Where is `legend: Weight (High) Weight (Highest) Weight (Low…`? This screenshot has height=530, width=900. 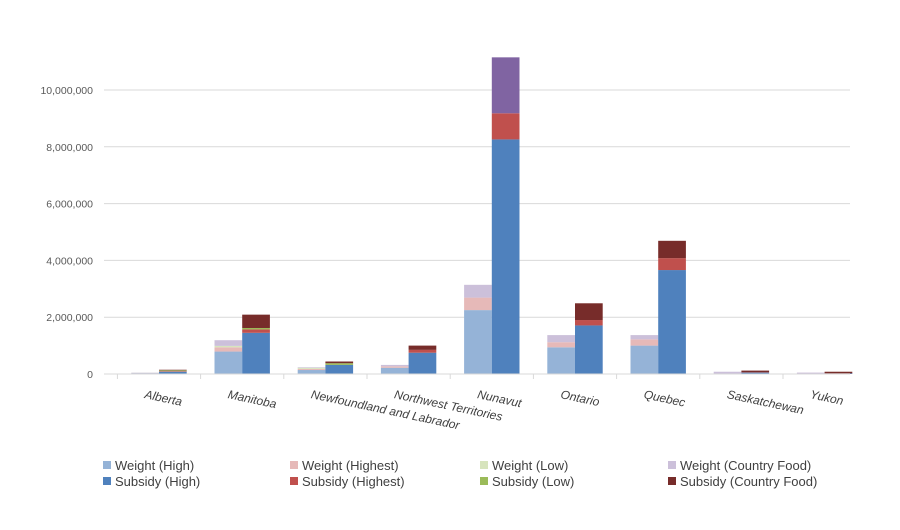
legend: Weight (High) Weight (Highest) Weight (Low… is located at coordinates (460, 473).